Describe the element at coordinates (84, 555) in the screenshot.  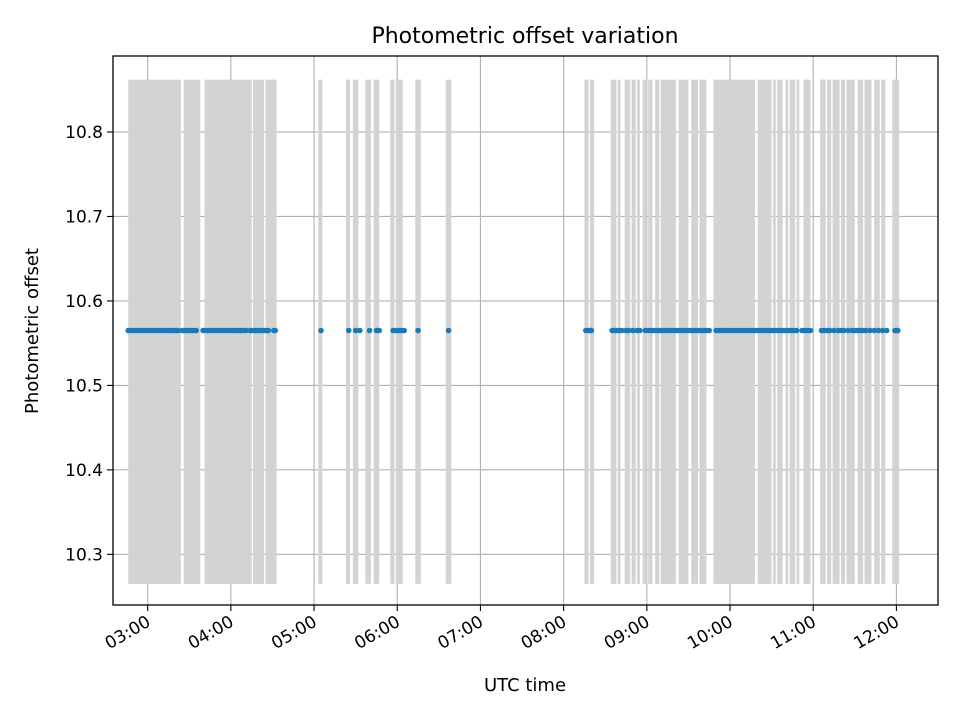
I see `y-tick-label: 10.3` at that location.